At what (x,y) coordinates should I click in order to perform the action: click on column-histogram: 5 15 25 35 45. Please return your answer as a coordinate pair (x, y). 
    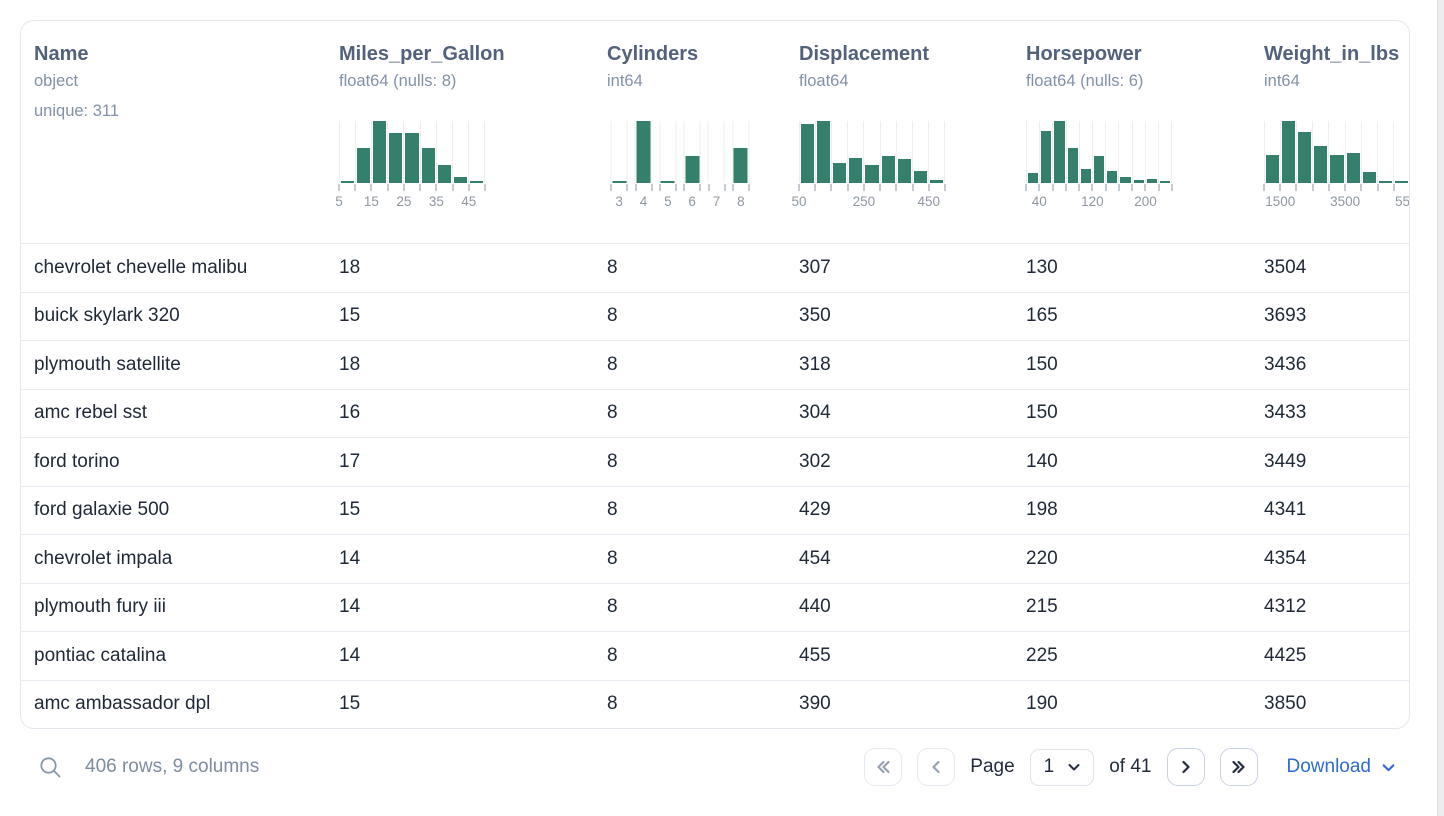
    Looking at the image, I should click on (410, 166).